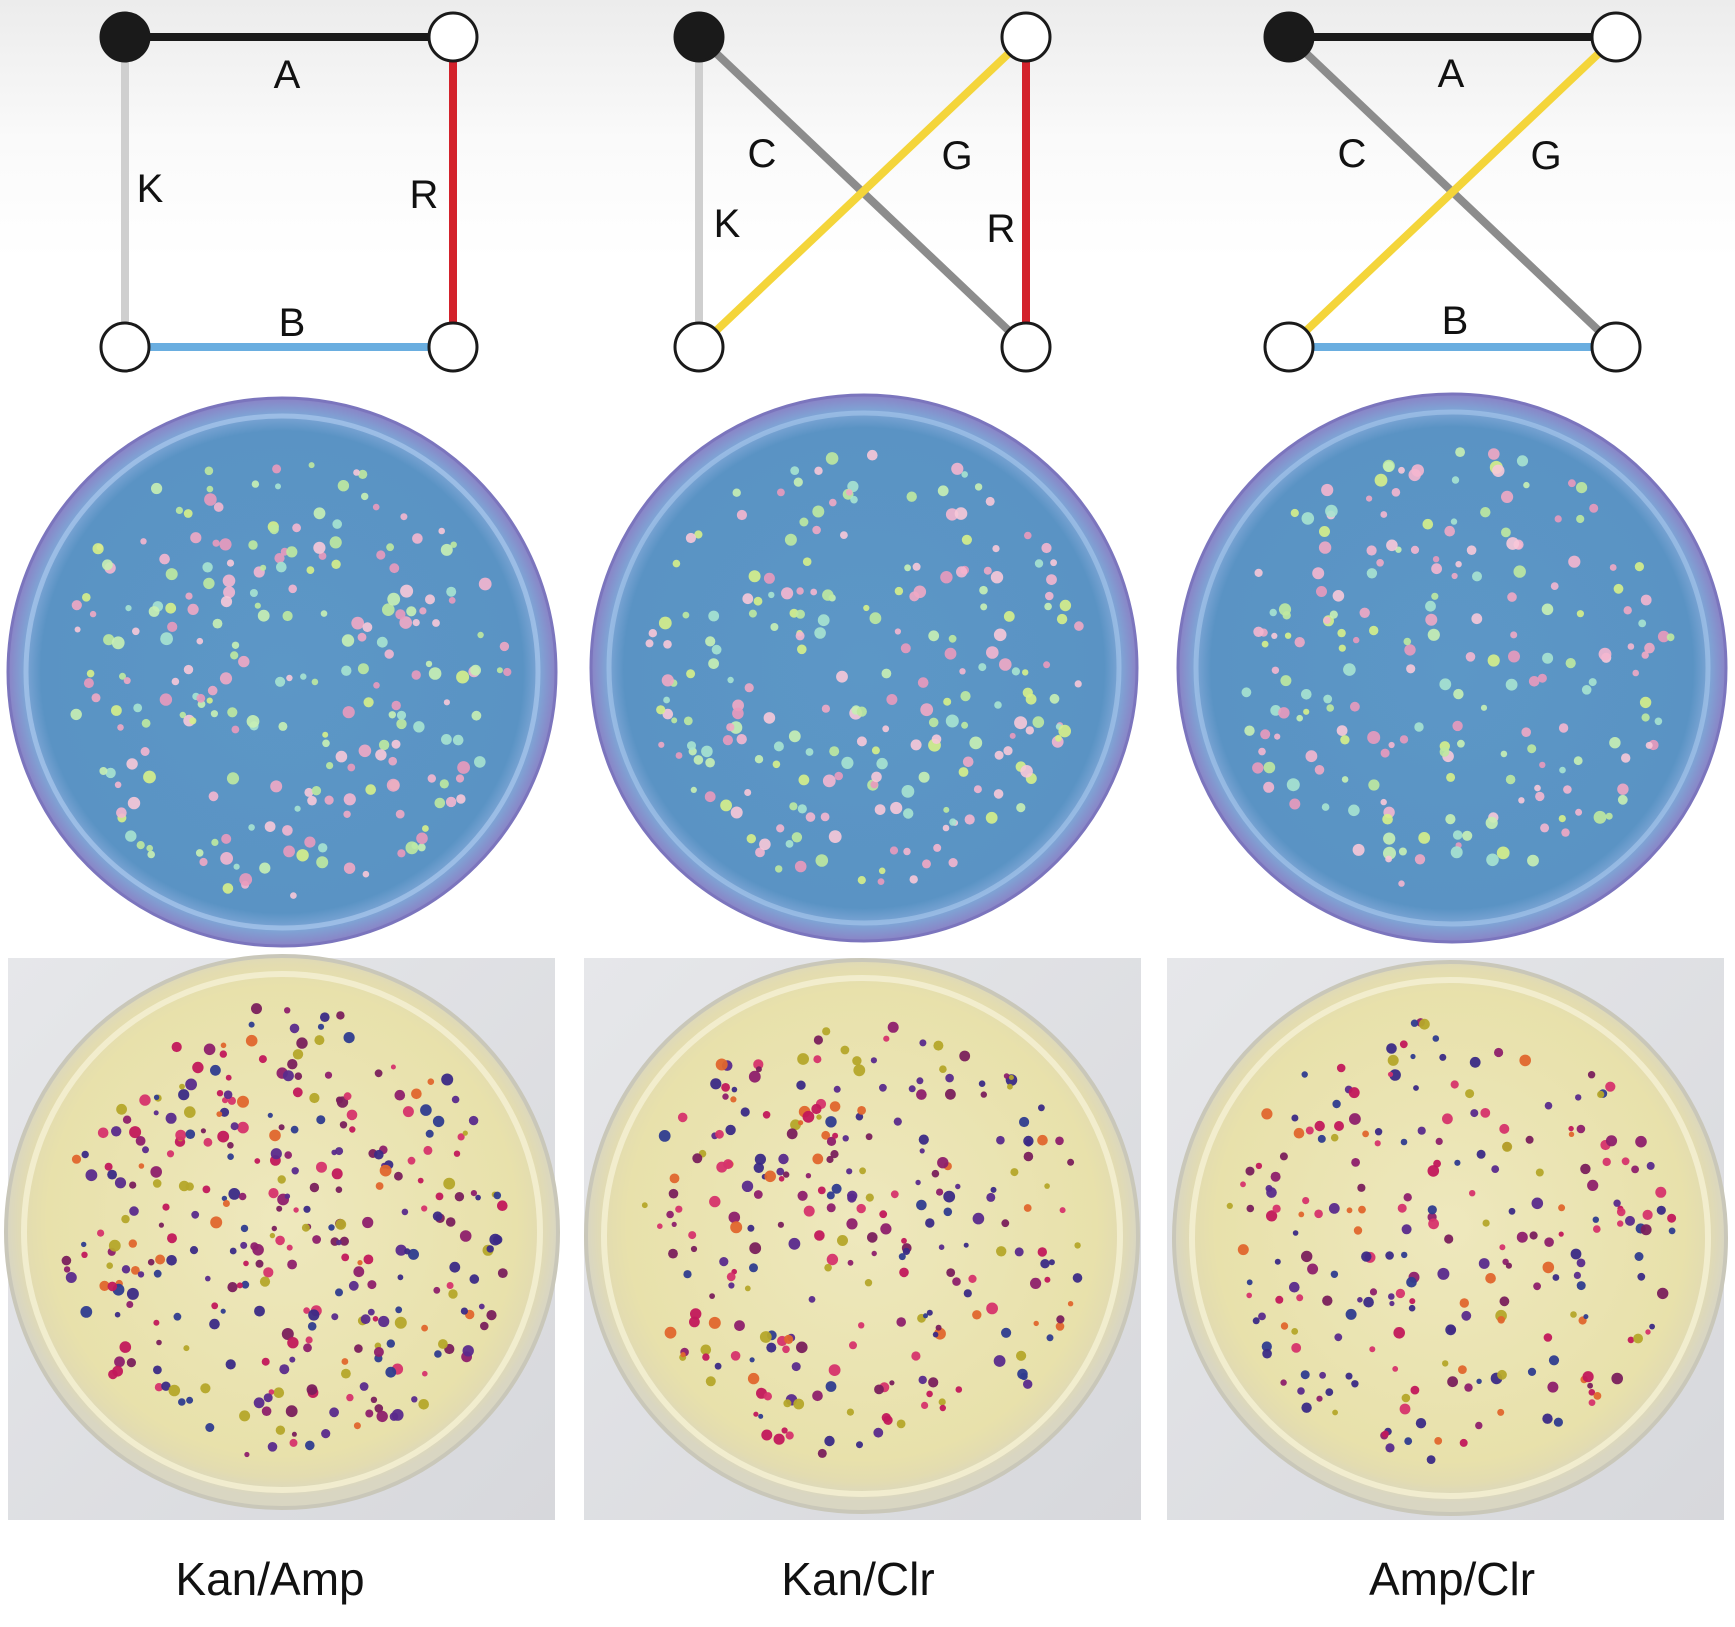 The width and height of the screenshot is (1735, 1627). Describe the element at coordinates (956, 156) in the screenshot. I see `edge-label-g: G` at that location.